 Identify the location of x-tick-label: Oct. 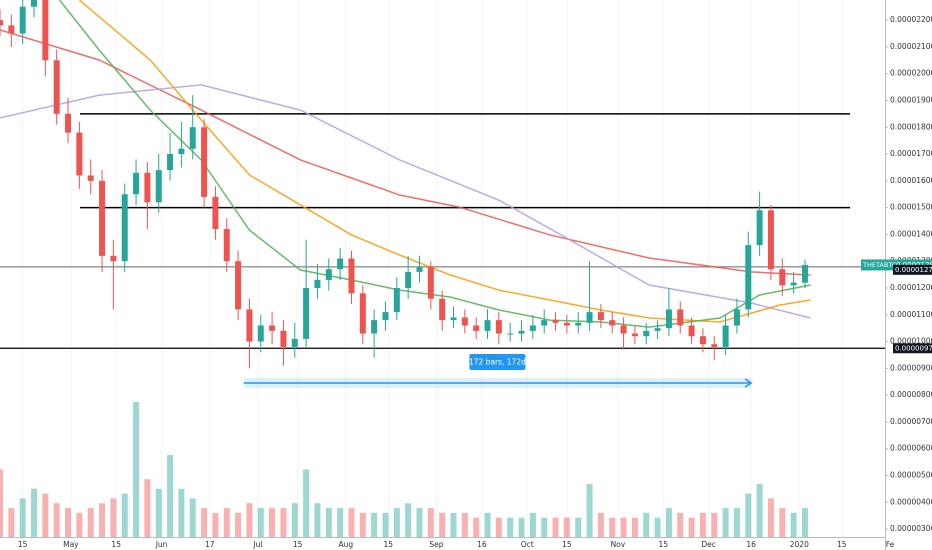
(527, 544).